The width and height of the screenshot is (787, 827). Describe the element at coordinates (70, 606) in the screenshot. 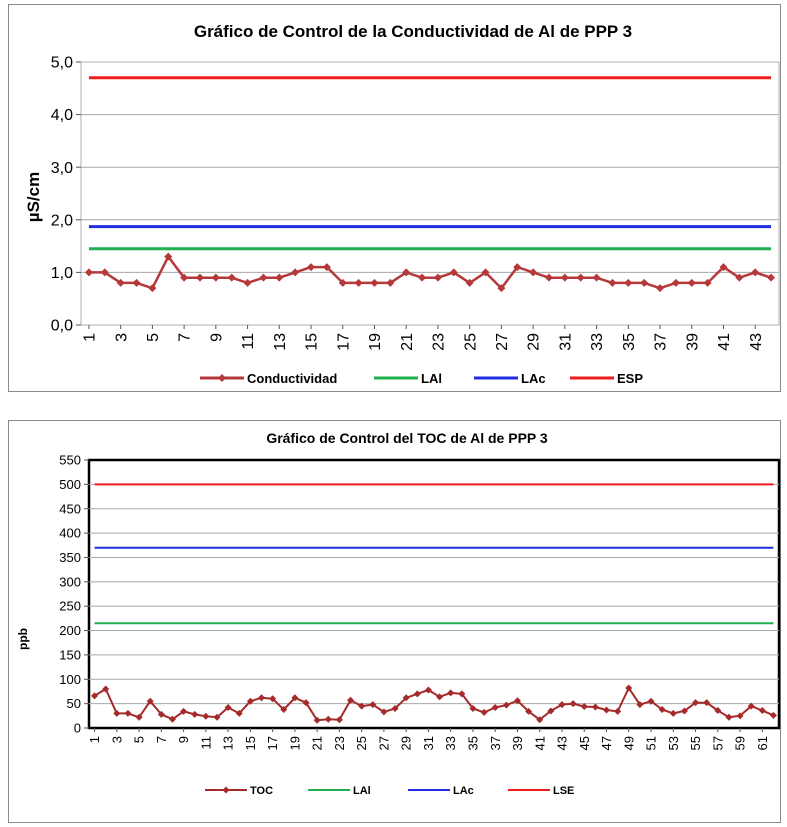

I see `y-tick-label: 250` at that location.